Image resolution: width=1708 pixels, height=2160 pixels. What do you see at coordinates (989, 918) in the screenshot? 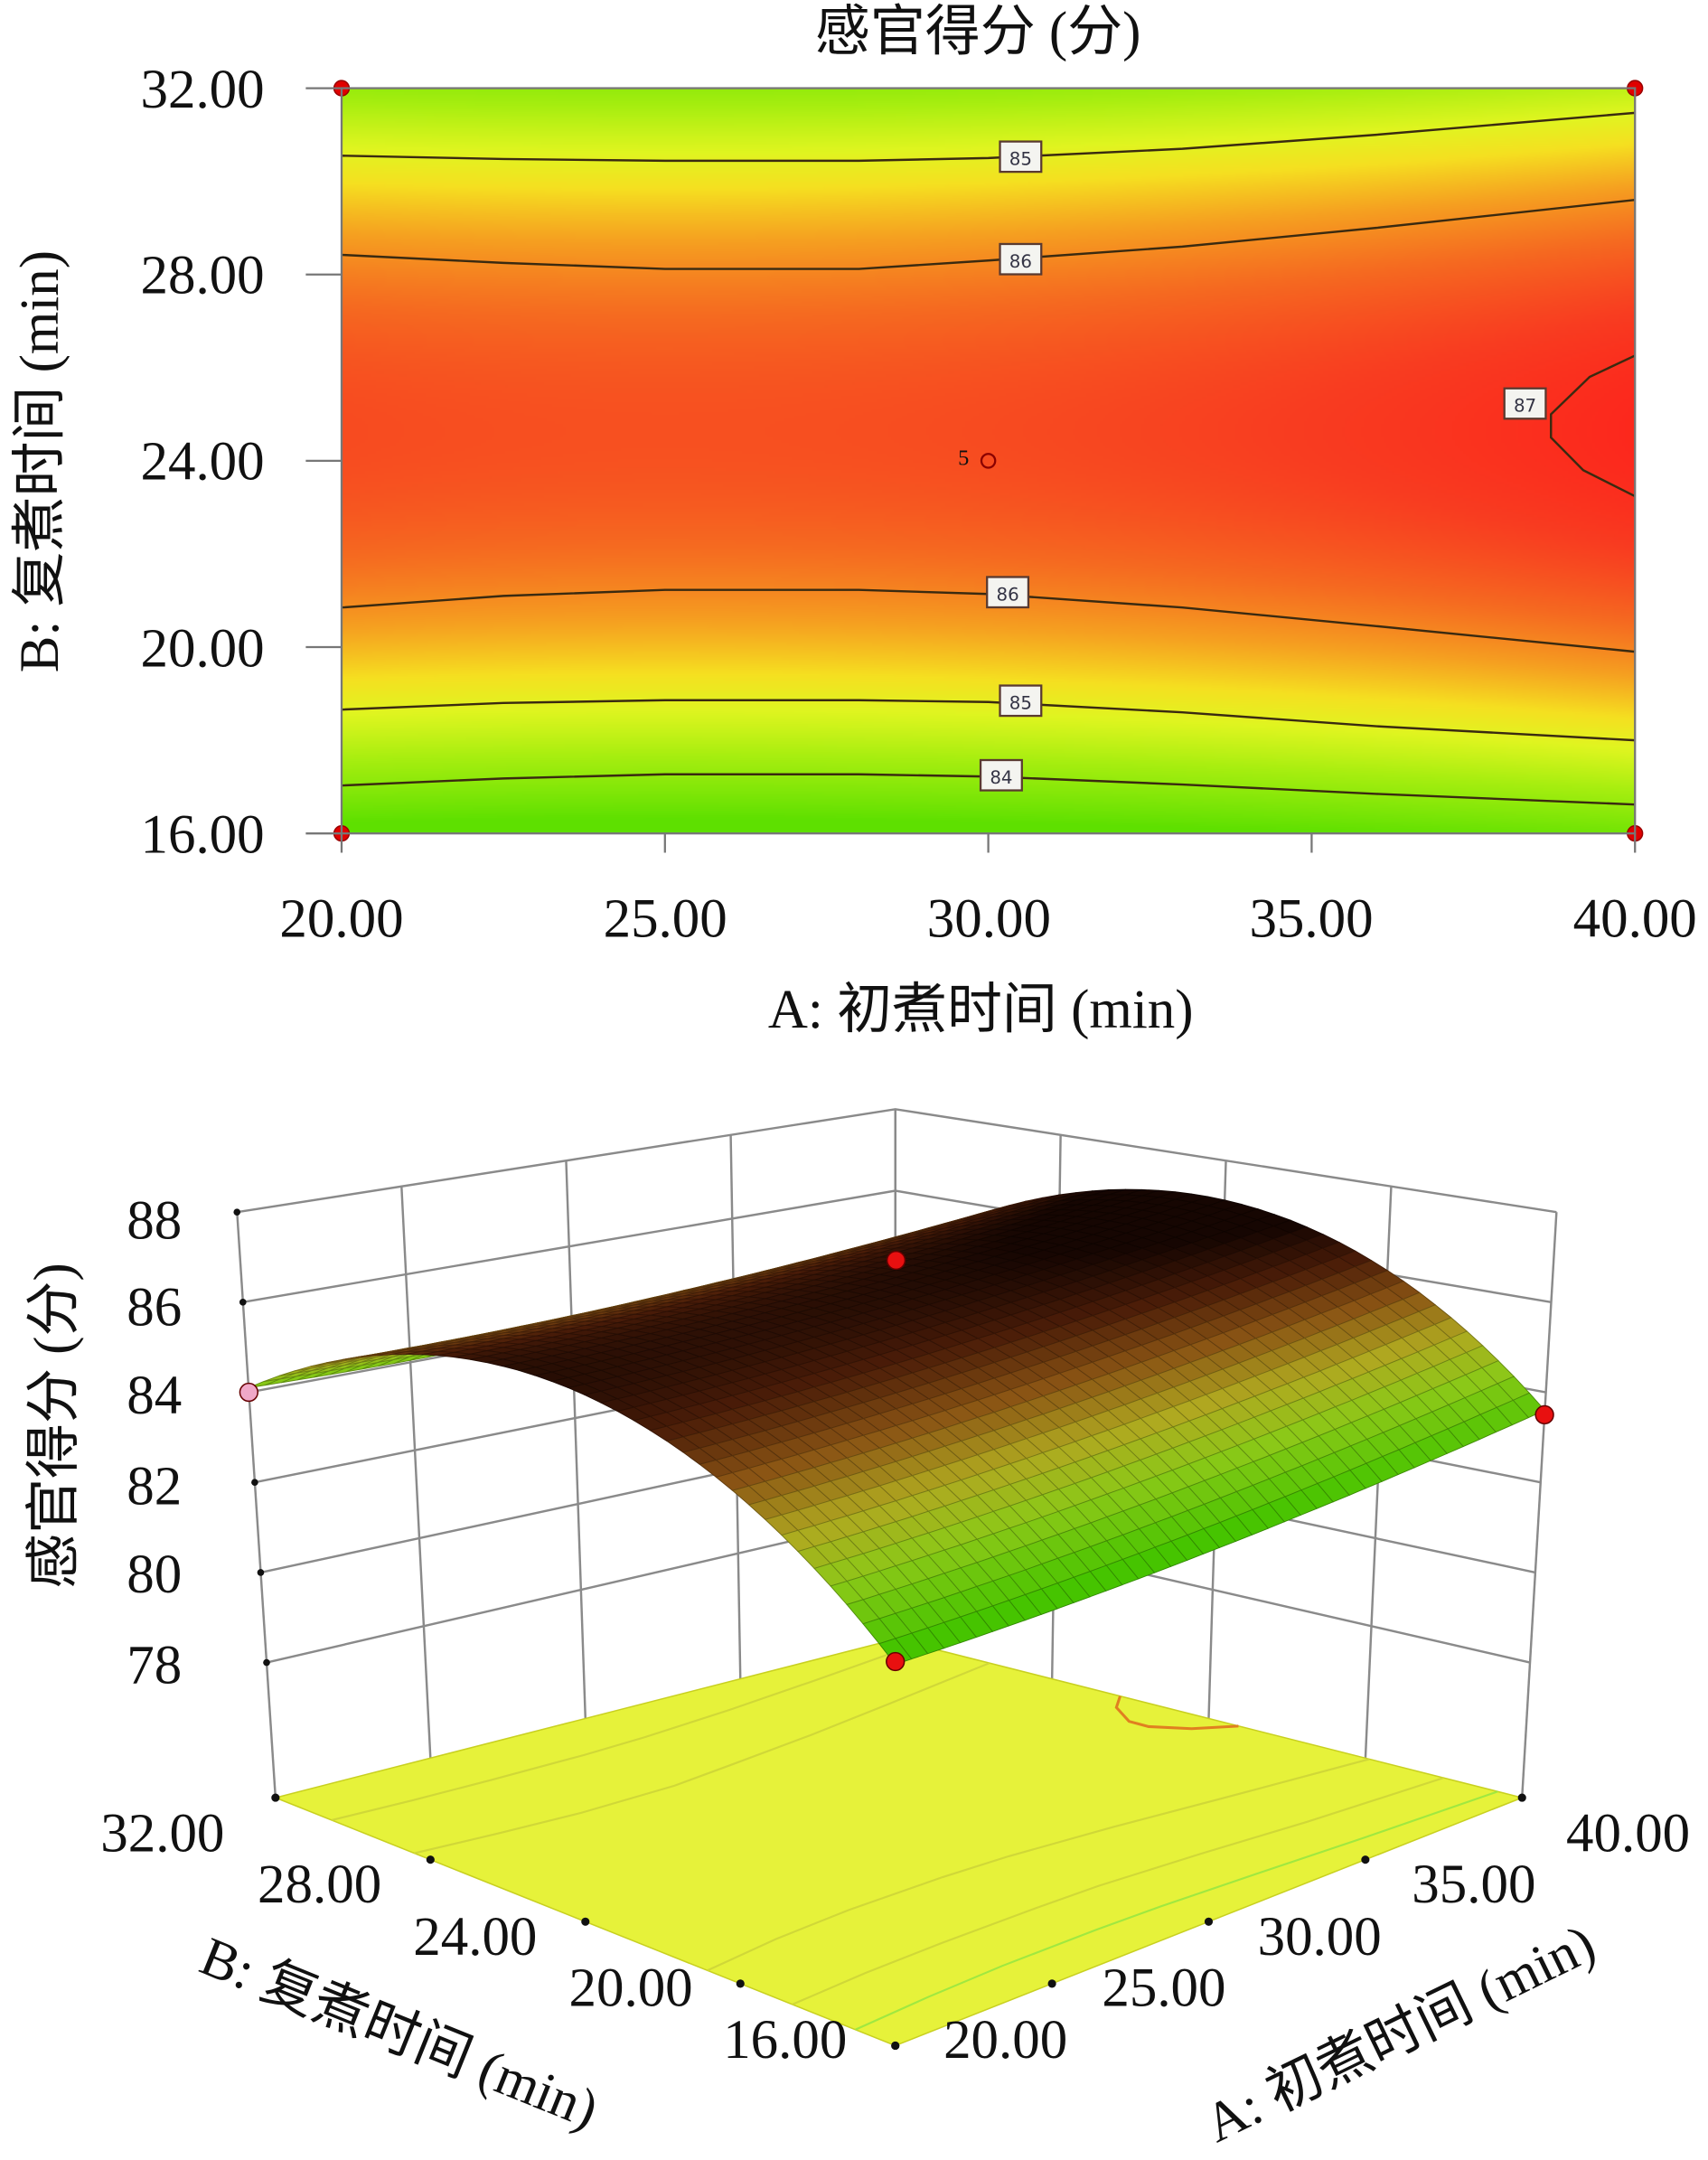
I see `x-tick-label: 30.00` at bounding box center [989, 918].